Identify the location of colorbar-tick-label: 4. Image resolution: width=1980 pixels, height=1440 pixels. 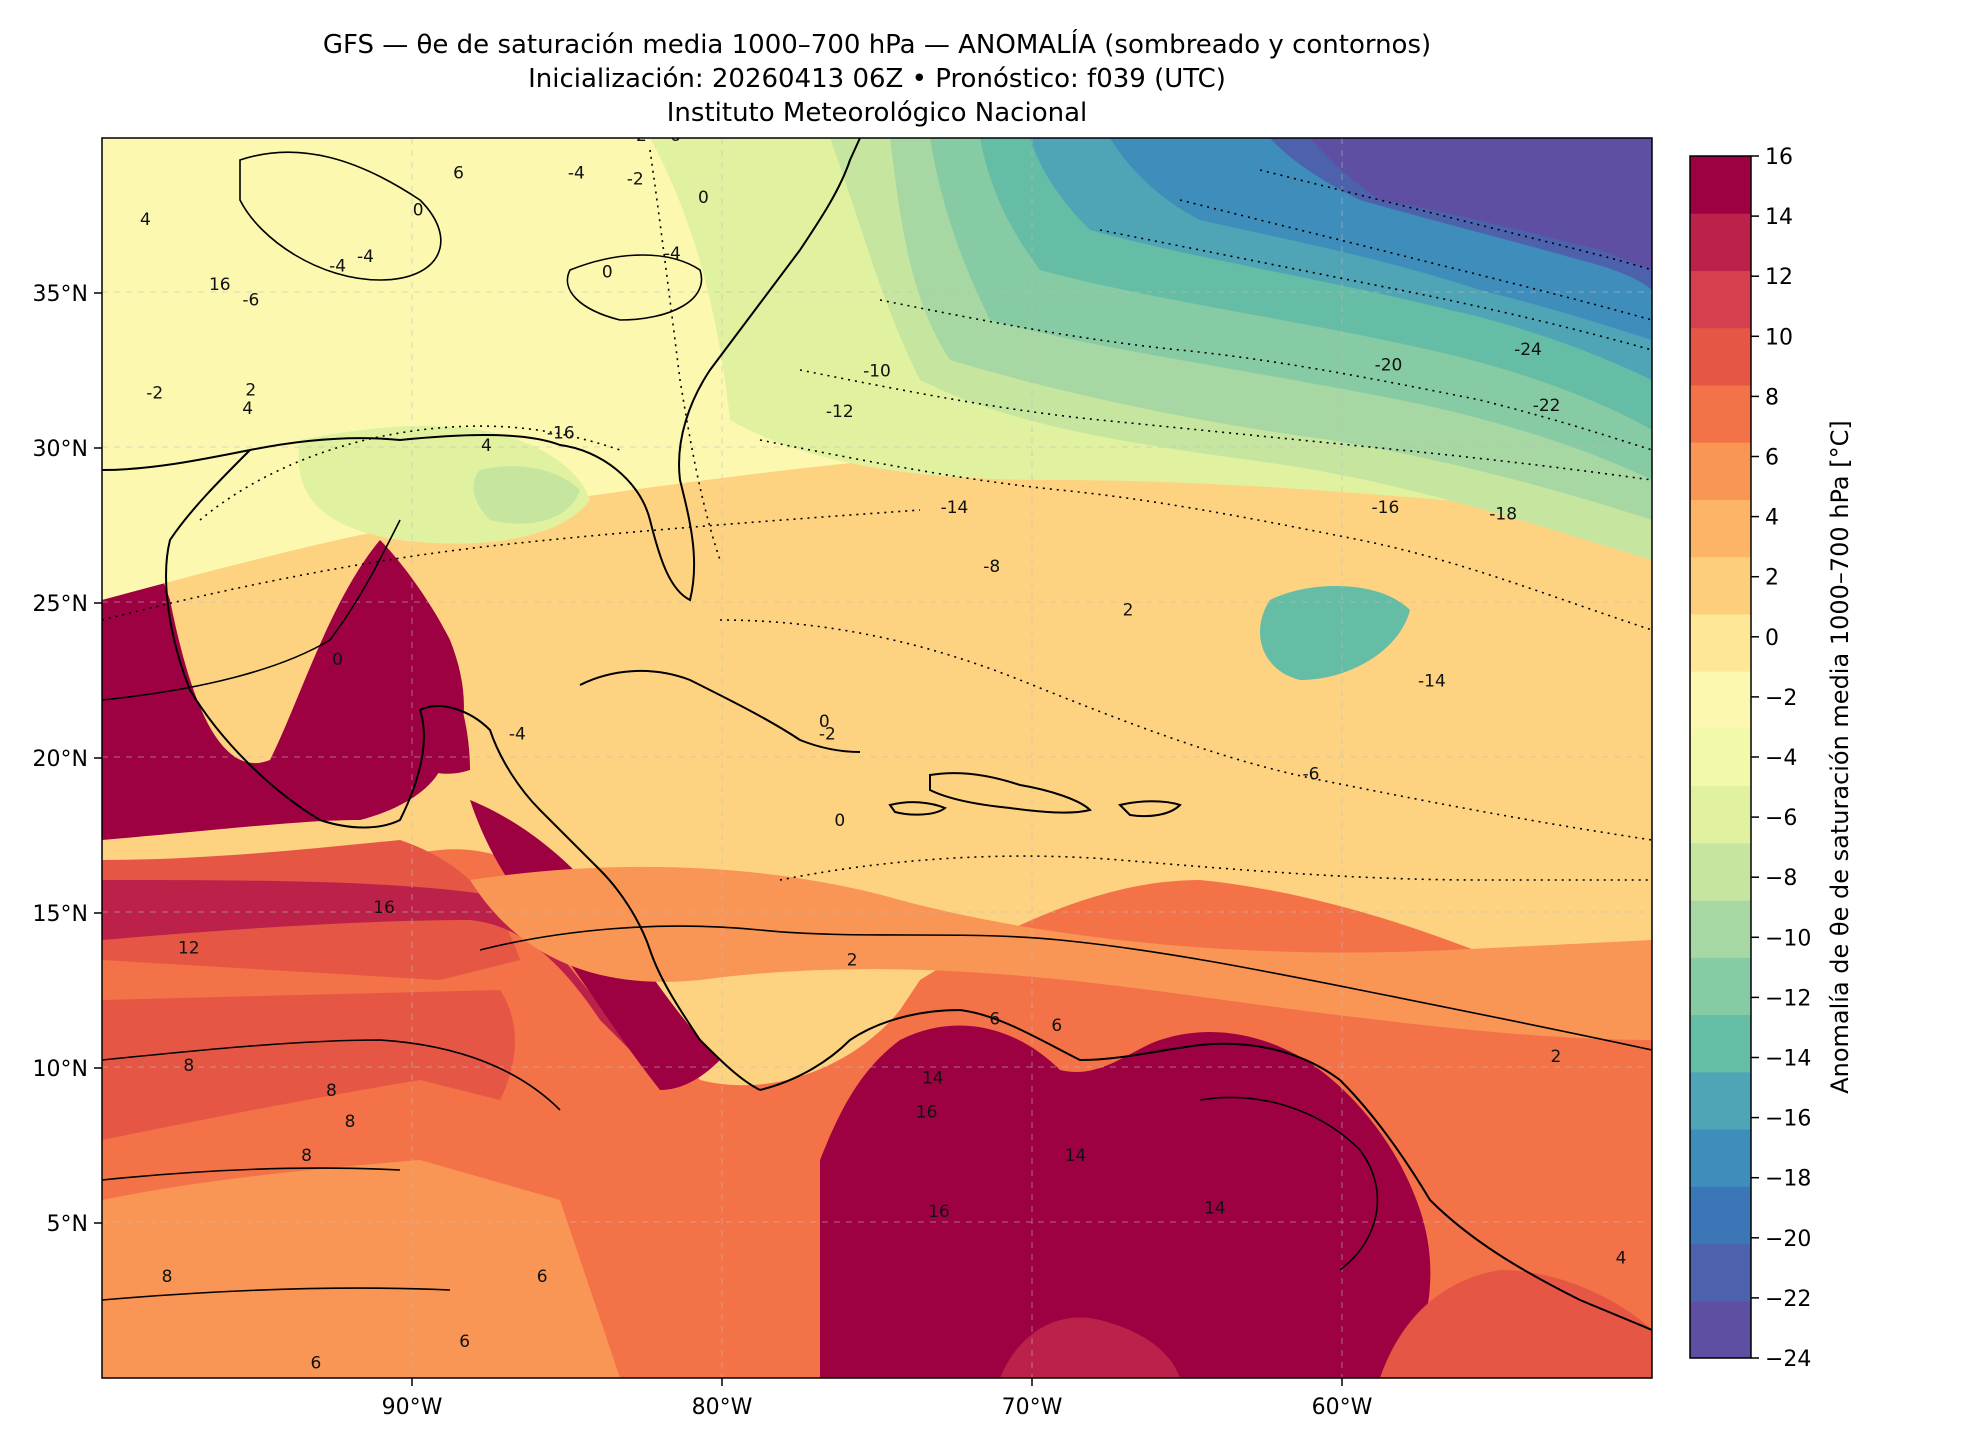
(1772, 518).